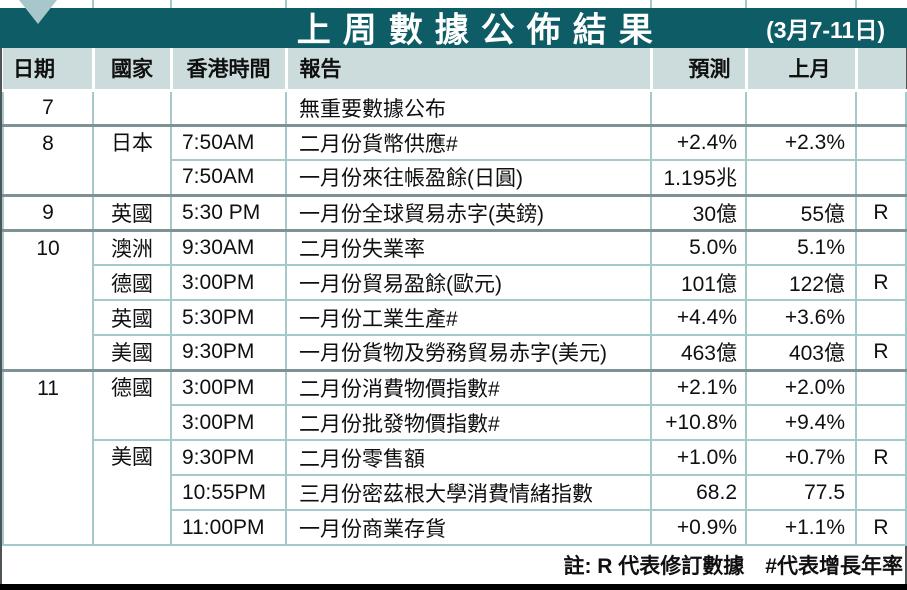  I want to click on cell-previous-month: +1.1%, so click(801, 527).